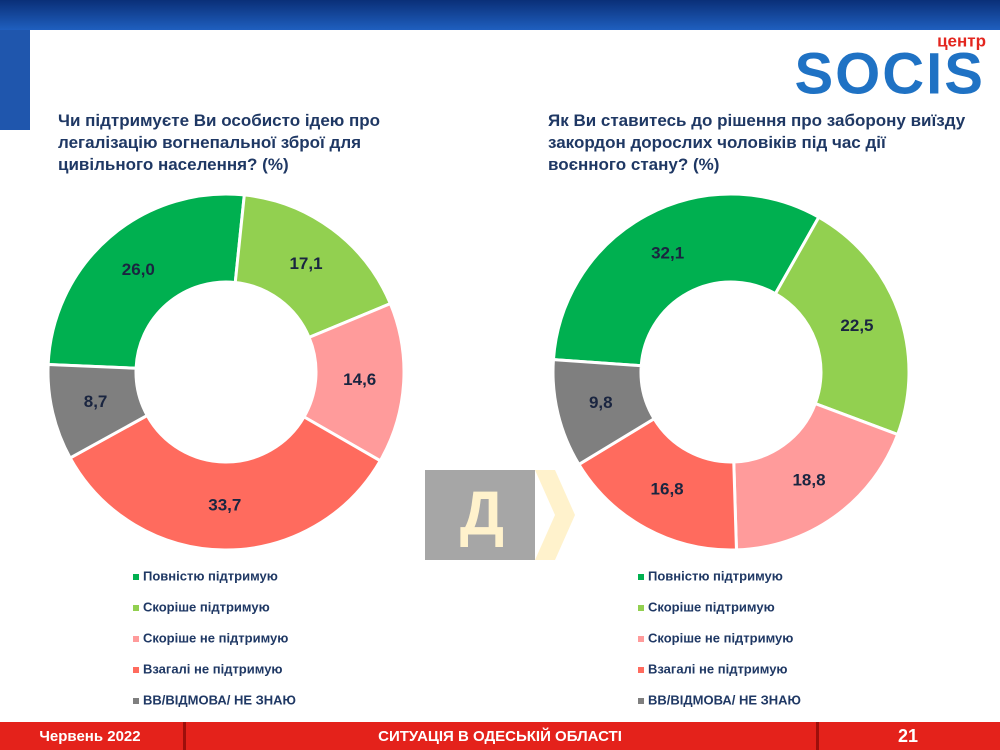 The height and width of the screenshot is (750, 1000). Describe the element at coordinates (138, 269) in the screenshot. I see `data-label: 26,0` at that location.